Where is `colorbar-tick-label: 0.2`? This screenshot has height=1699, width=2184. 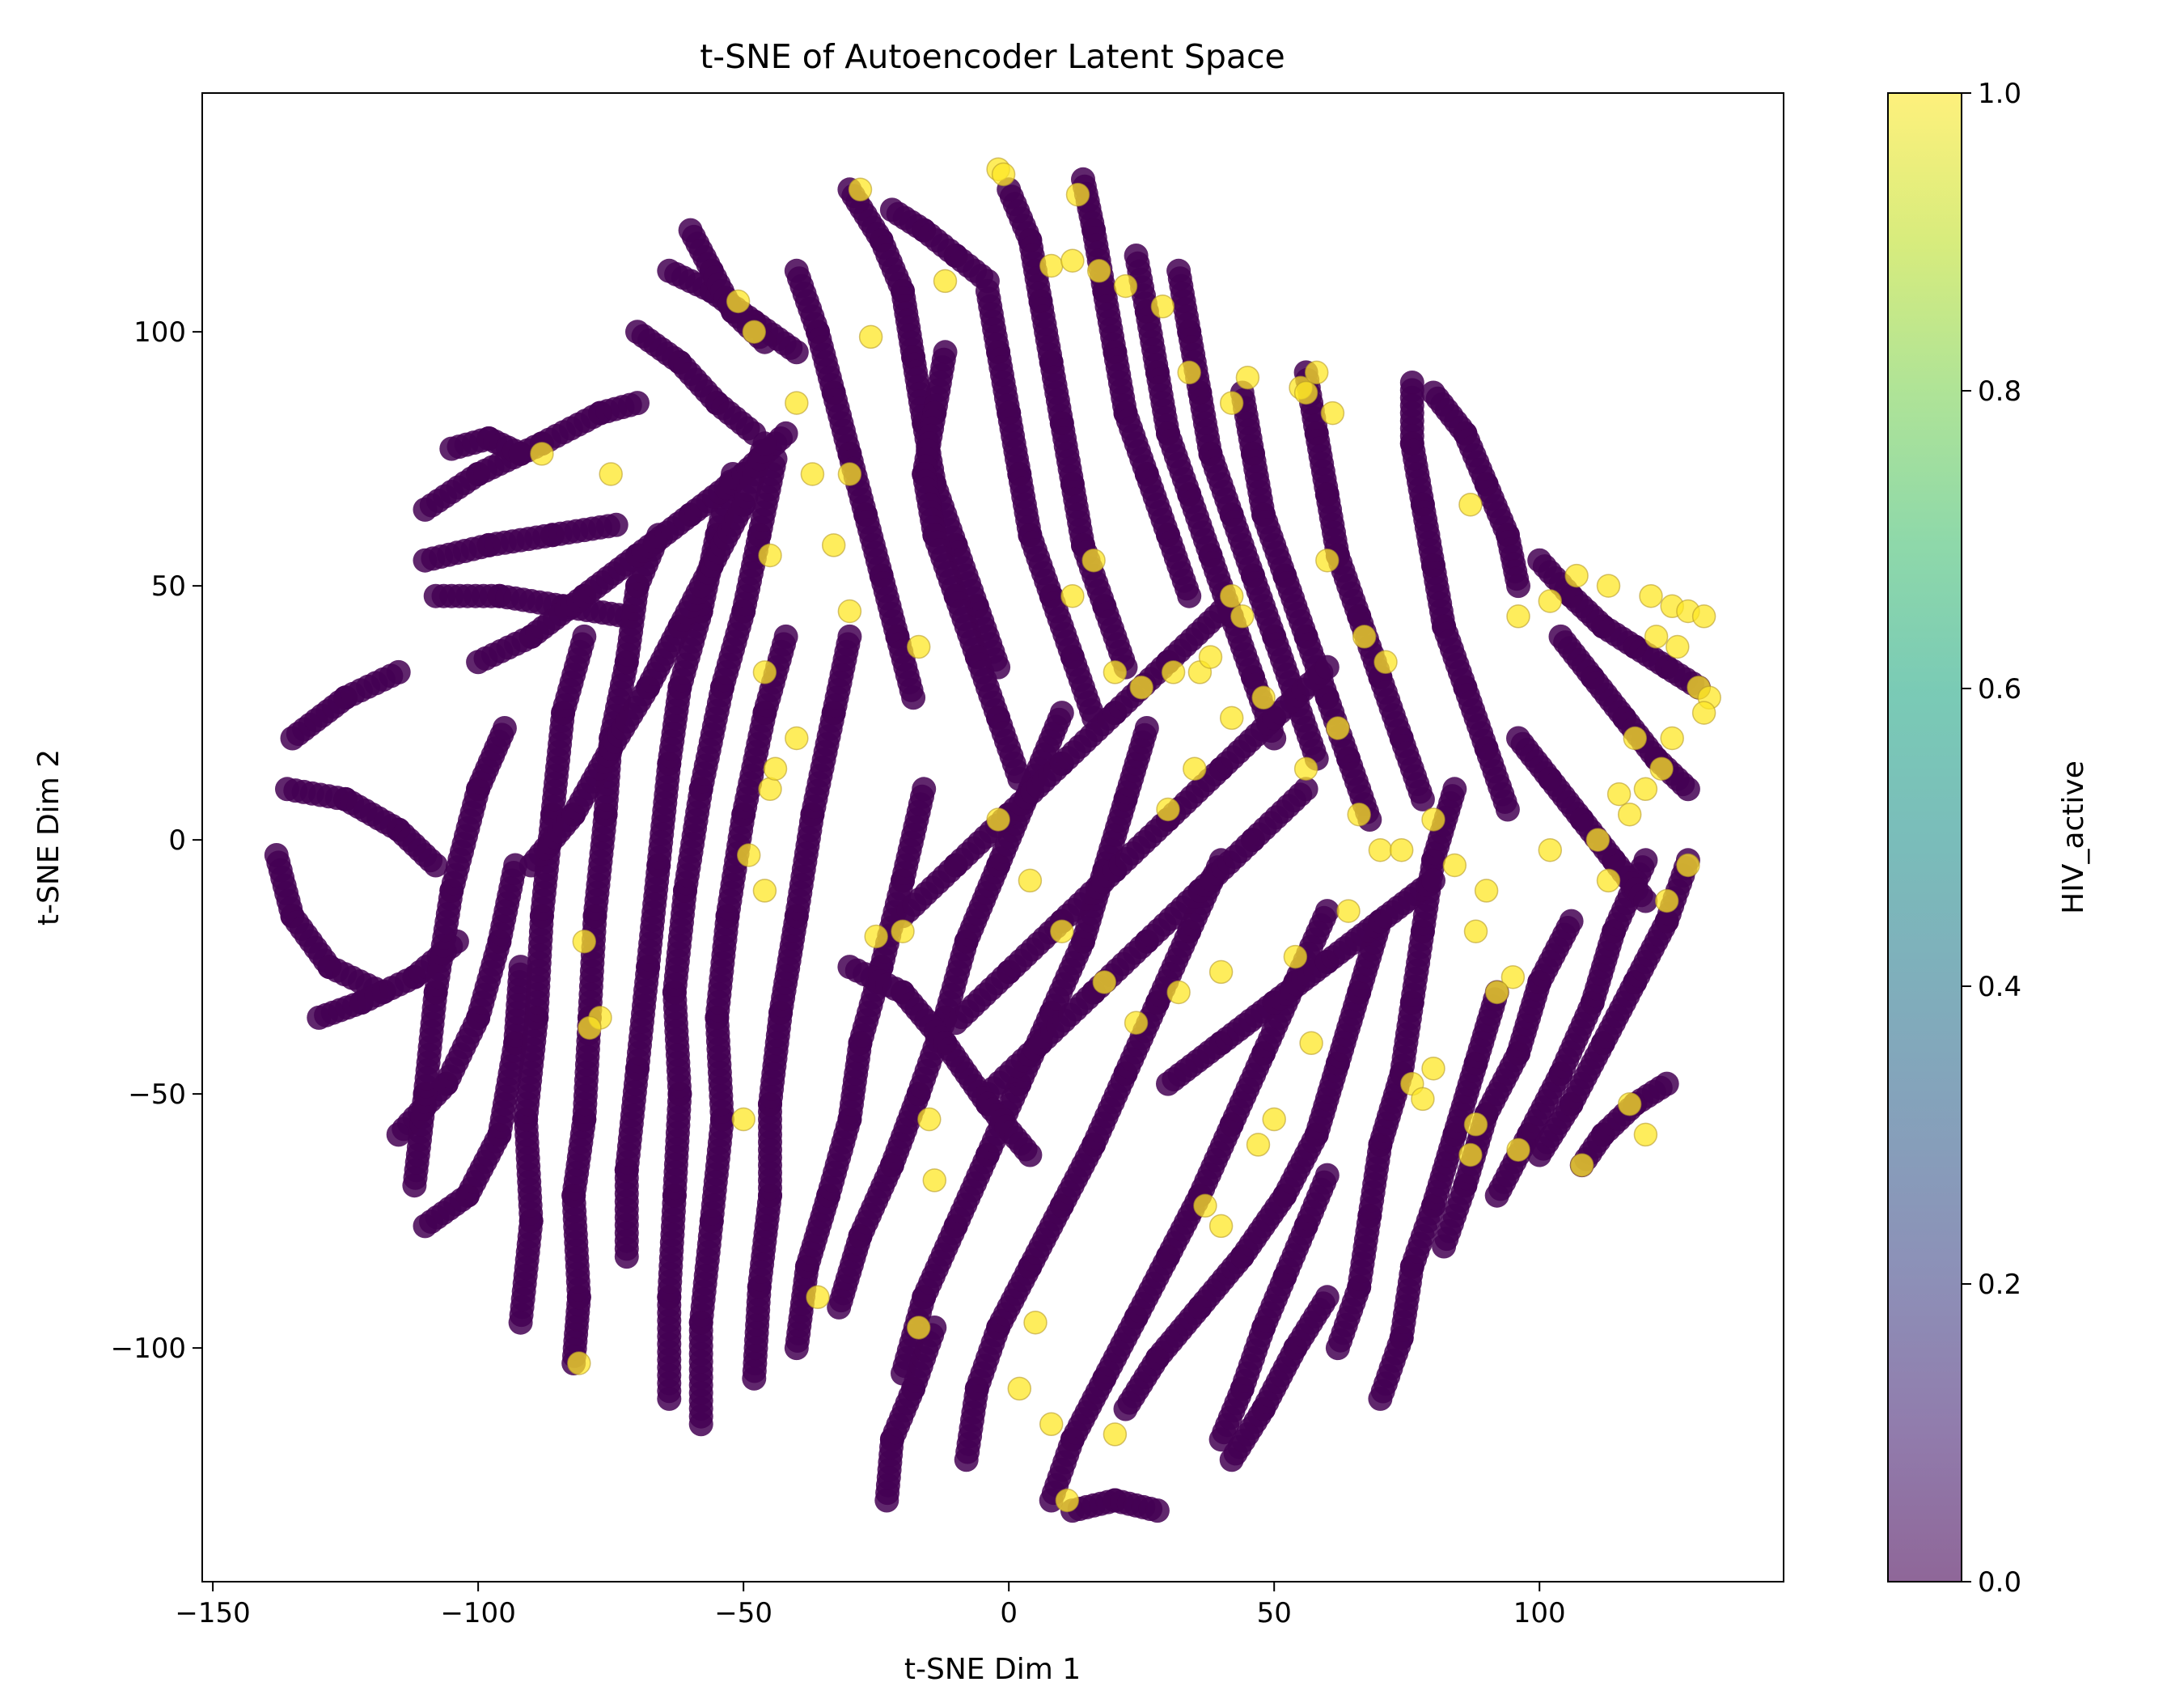
colorbar-tick-label: 0.2 is located at coordinates (1999, 1285).